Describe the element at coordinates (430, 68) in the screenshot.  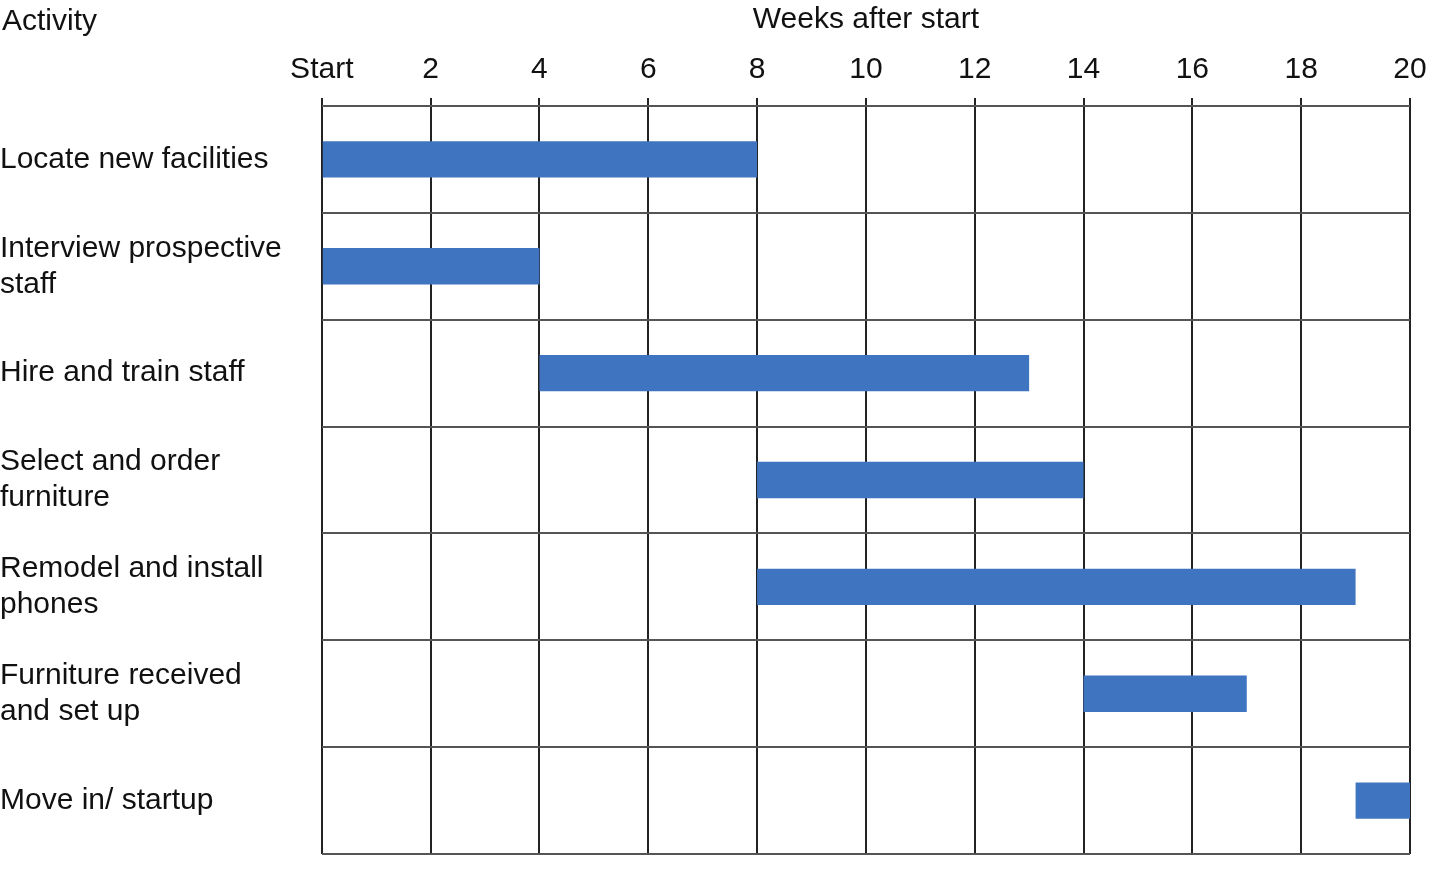
I see `x-tick-label: 2` at that location.